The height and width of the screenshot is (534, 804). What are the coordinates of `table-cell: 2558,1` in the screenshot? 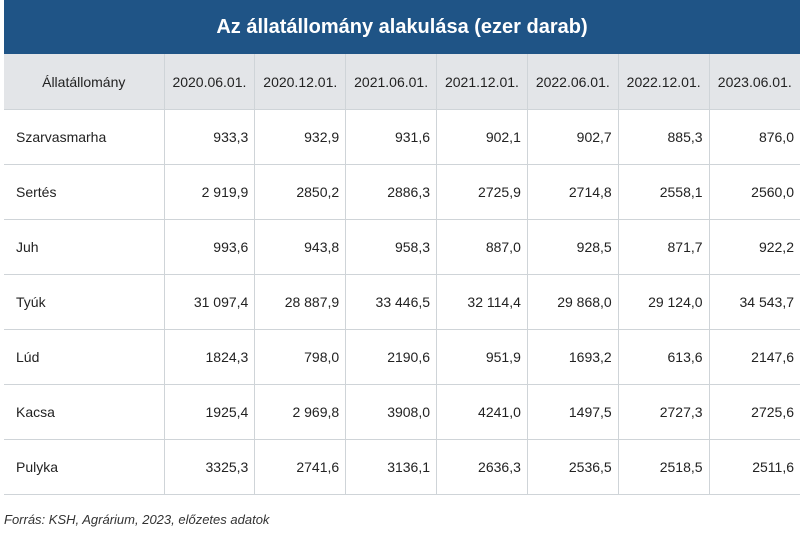 It's located at (664, 192).